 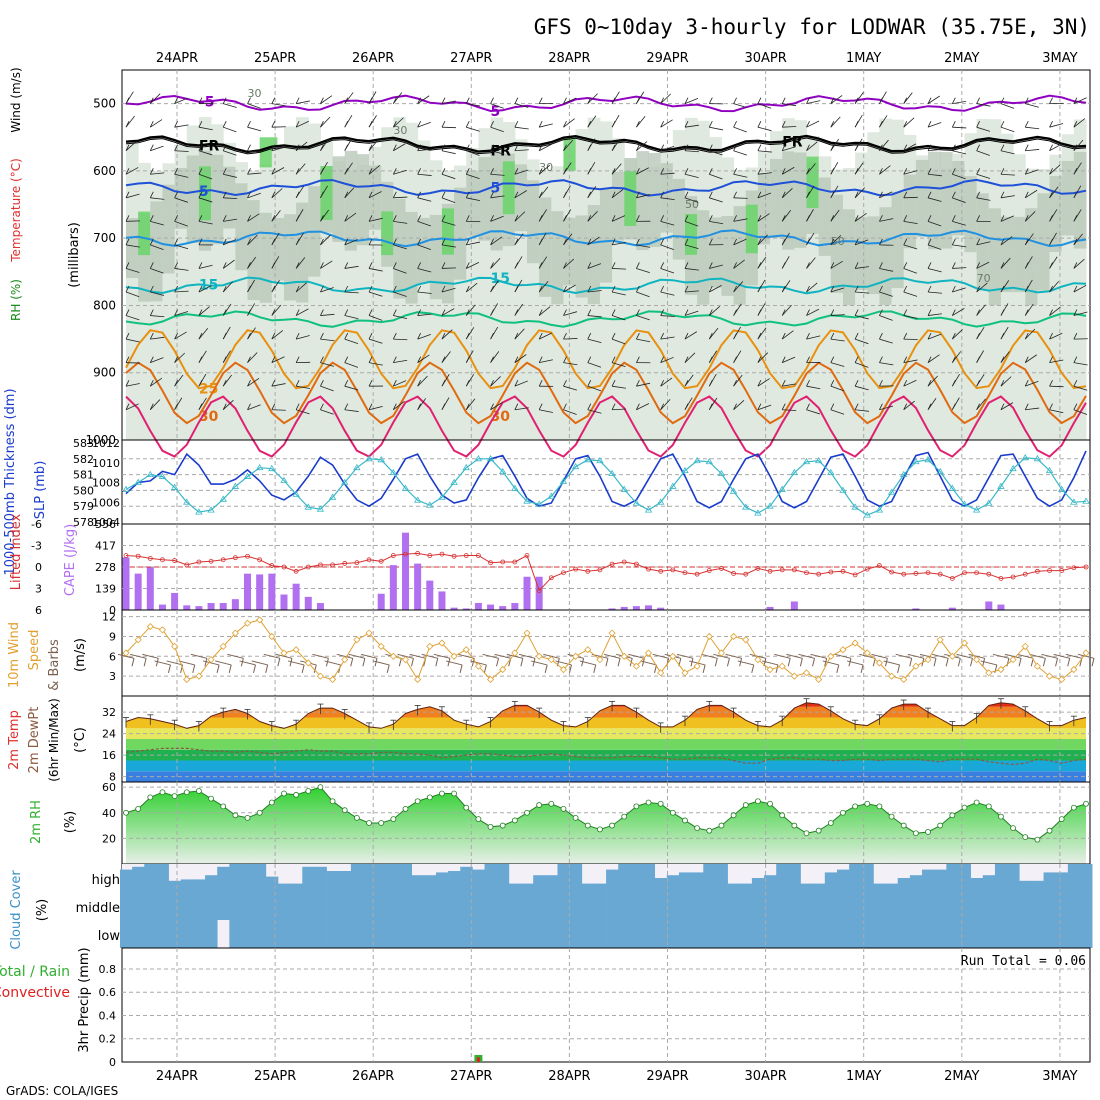 What do you see at coordinates (34, 740) in the screenshot?
I see `temperature-axis-label-2: 2m DewPt` at bounding box center [34, 740].